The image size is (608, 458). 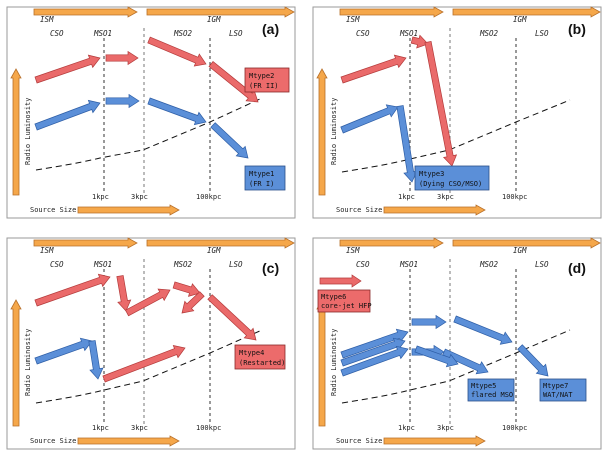 What do you see at coordinates (105, 210) in the screenshot?
I see `x-axis-arrow: Source Size` at bounding box center [105, 210].